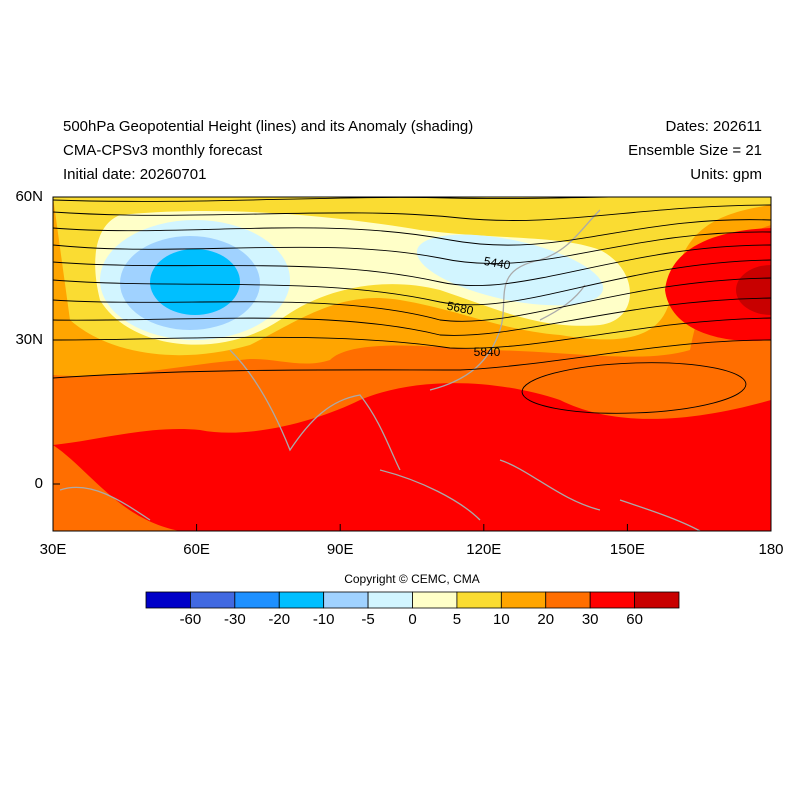  What do you see at coordinates (501, 619) in the screenshot?
I see `colorbar-label: 10` at bounding box center [501, 619].